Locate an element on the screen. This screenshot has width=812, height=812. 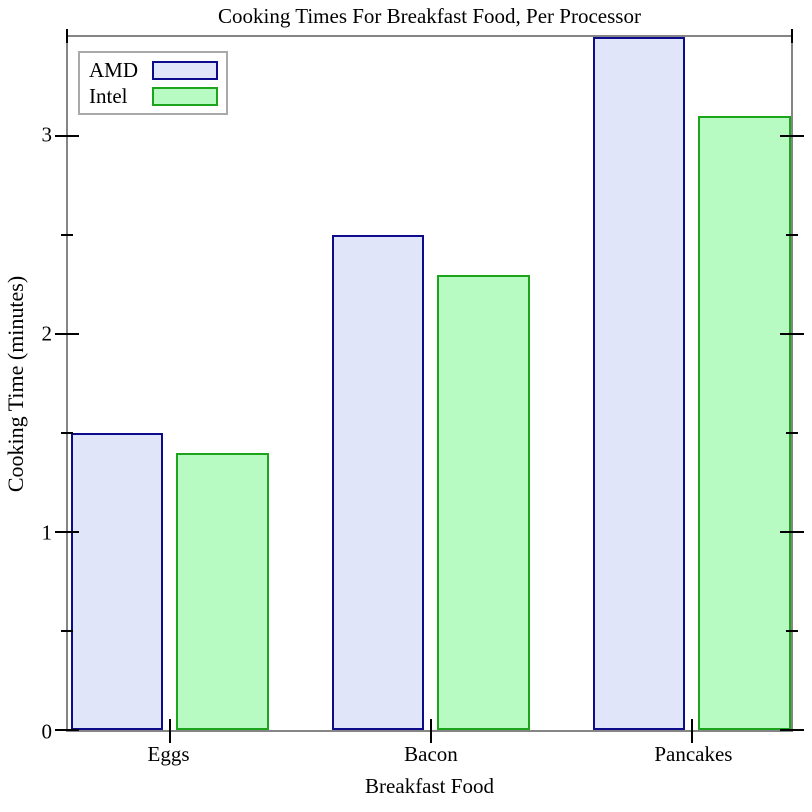
x-tick-label-bacon: Bacon is located at coordinates (431, 754).